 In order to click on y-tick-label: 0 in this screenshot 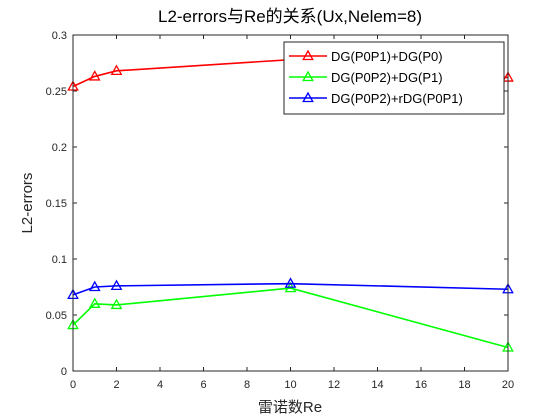, I will do `click(64, 372)`.